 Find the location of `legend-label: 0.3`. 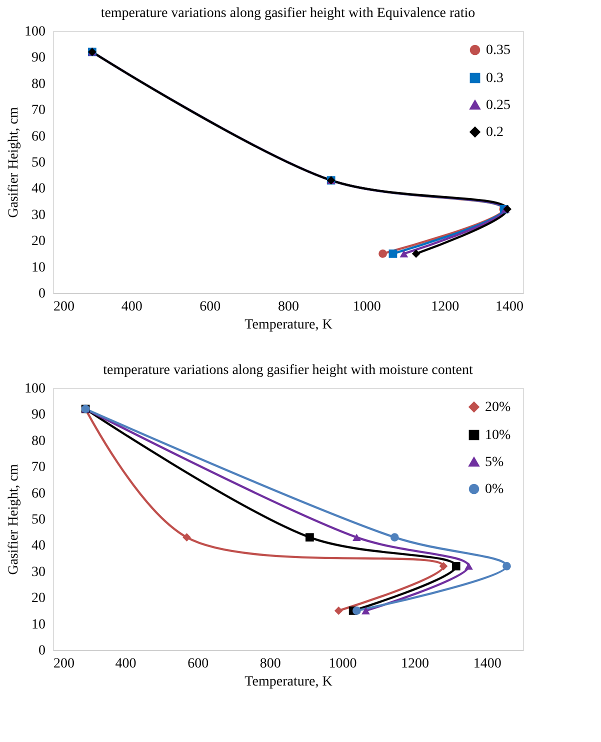

legend-label: 0.3 is located at coordinates (495, 78).